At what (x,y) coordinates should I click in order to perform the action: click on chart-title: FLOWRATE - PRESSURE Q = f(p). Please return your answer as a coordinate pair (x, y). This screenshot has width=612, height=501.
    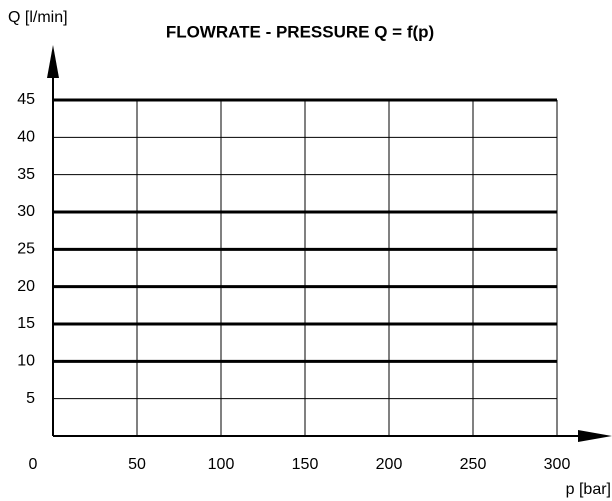
    Looking at the image, I should click on (300, 31).